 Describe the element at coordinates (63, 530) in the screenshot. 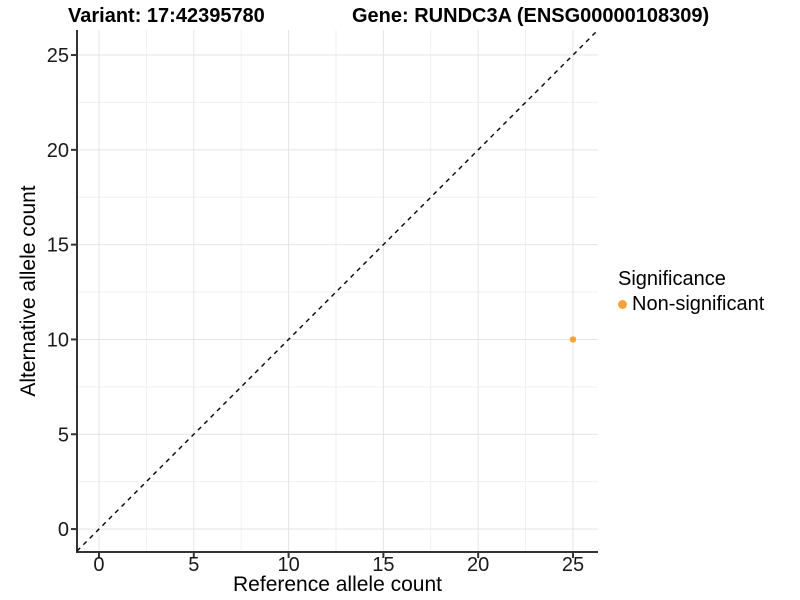

I see `y-tick-label: 0` at that location.